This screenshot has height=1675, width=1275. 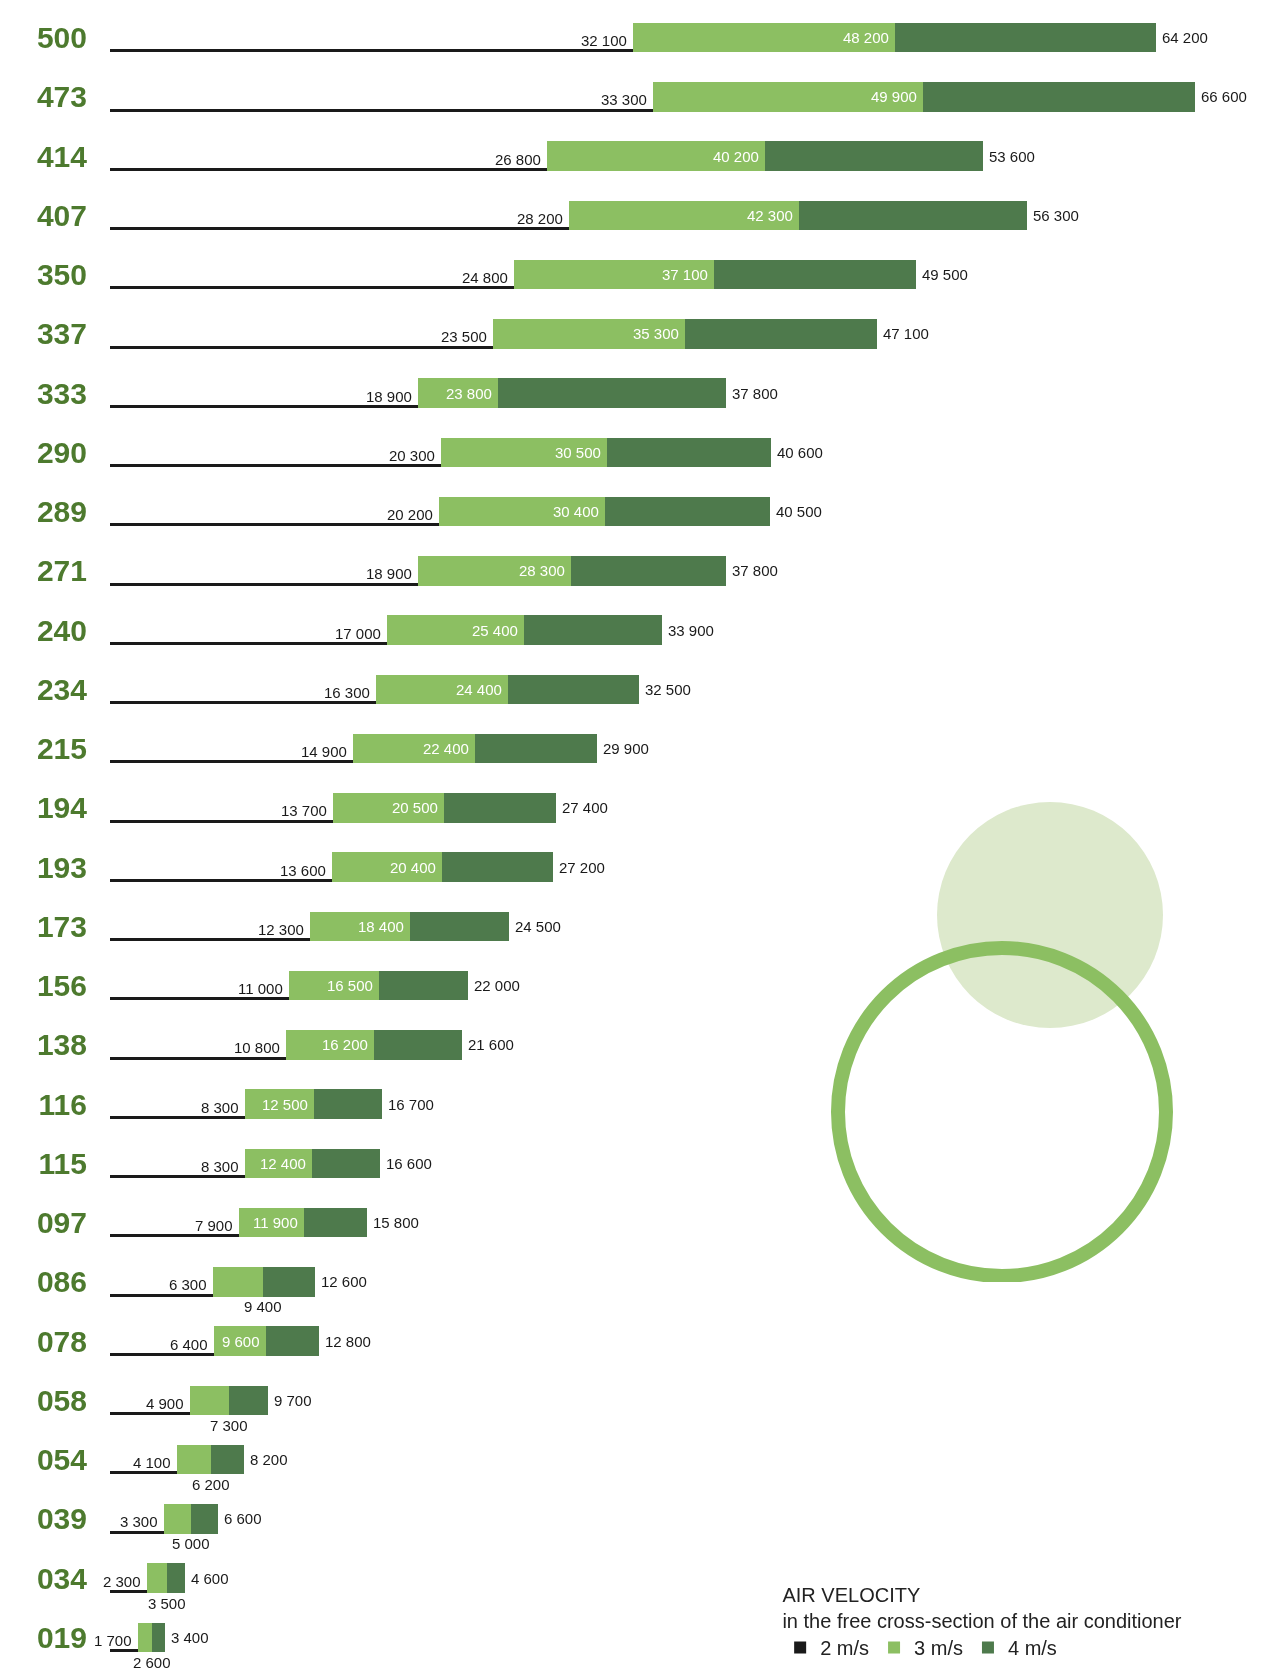 What do you see at coordinates (189, 1344) in the screenshot?
I see `data-label: 6 400` at bounding box center [189, 1344].